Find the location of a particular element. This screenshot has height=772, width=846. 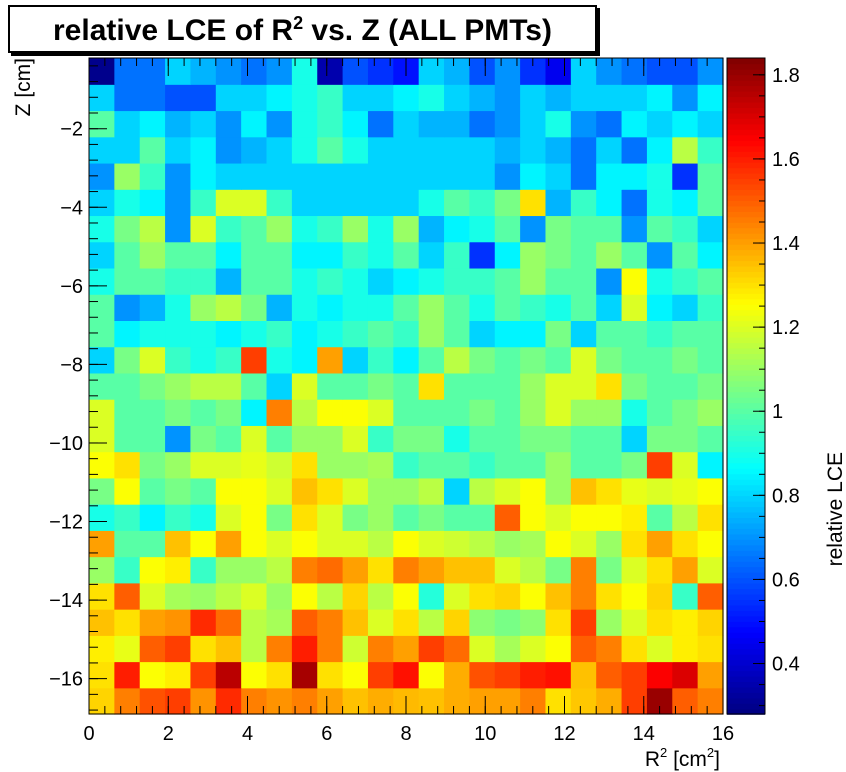

y-tick-label: −8 is located at coordinates (71, 365).